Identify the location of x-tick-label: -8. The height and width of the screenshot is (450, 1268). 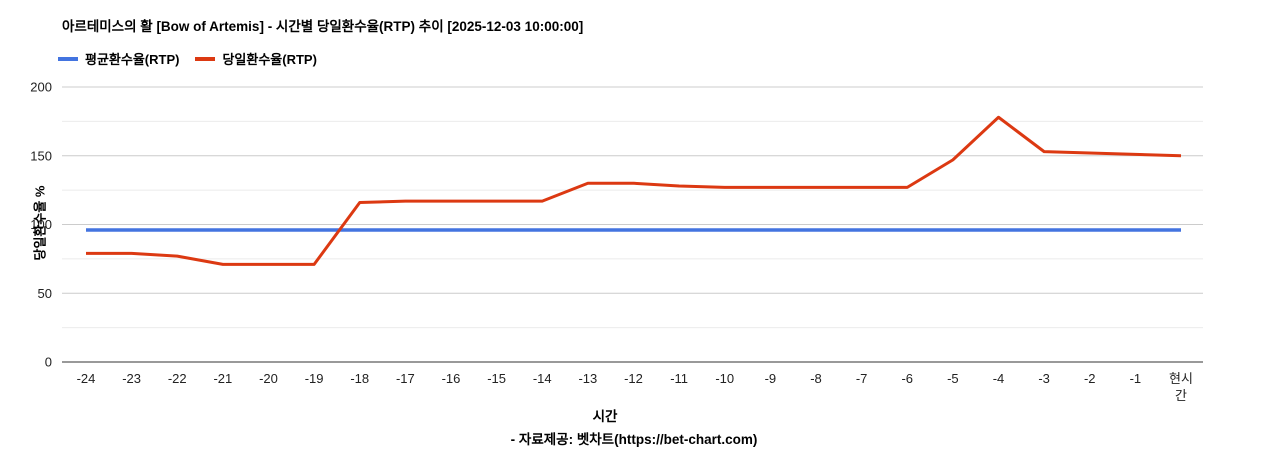
(816, 378).